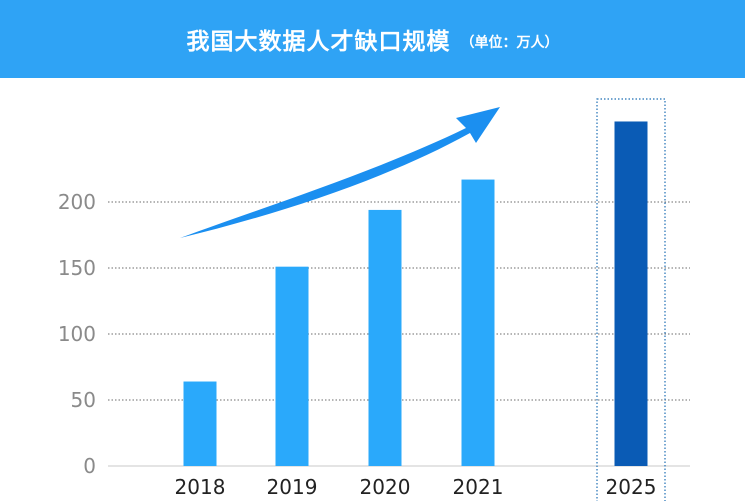 This screenshot has width=745, height=501. I want to click on bar-2019, so click(292, 366).